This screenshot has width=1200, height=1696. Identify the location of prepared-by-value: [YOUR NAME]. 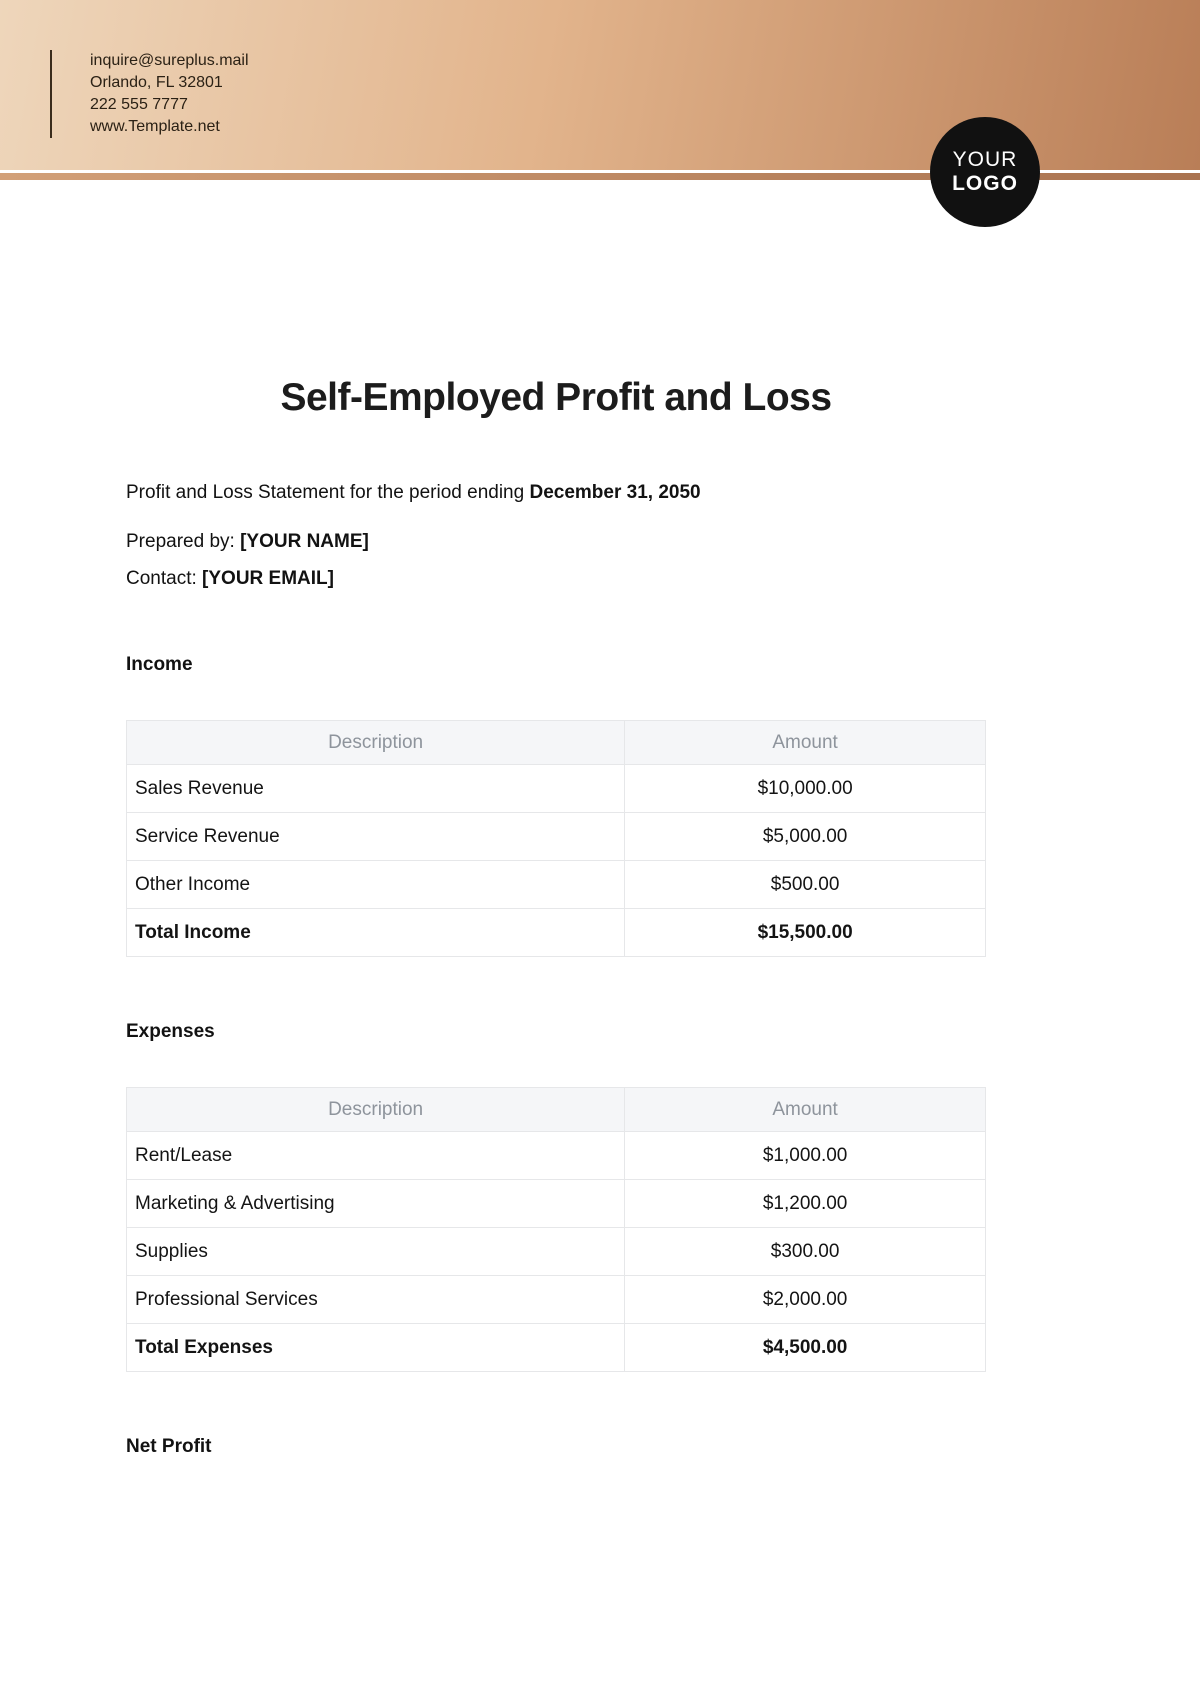
(304, 541).